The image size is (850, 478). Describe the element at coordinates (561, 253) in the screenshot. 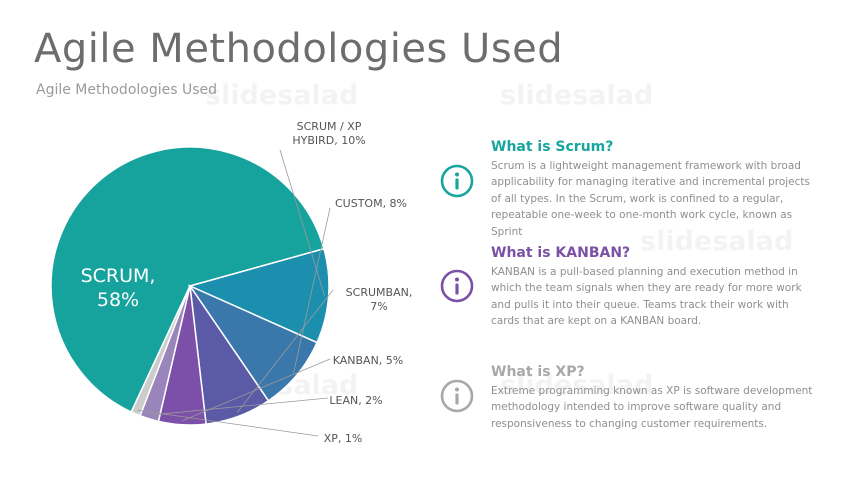

I see `info-title: What is KANBAN?` at that location.